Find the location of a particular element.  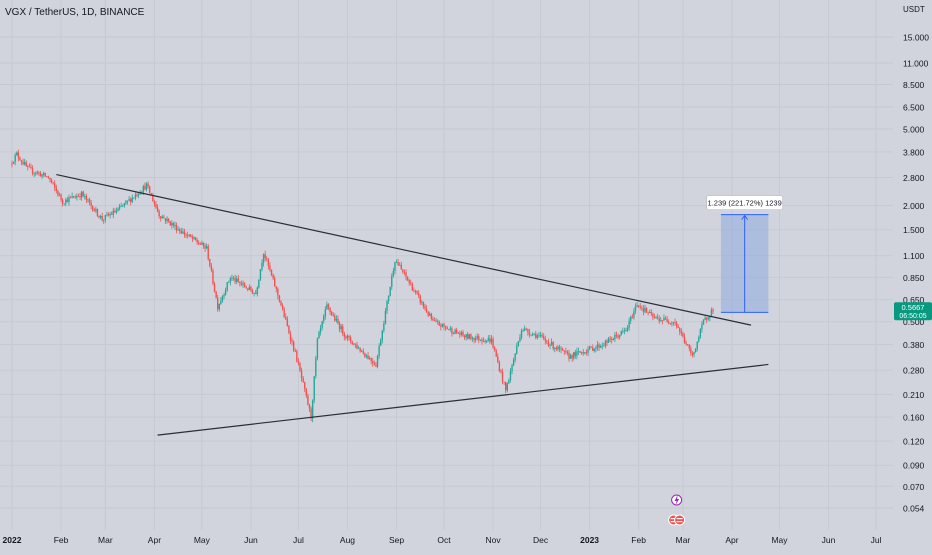

us-flags-icon is located at coordinates (680, 520).